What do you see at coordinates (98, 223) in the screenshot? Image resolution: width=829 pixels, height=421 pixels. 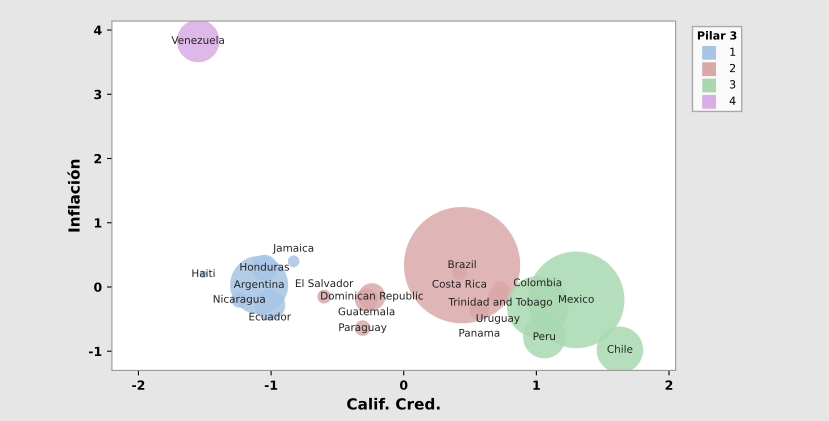 I see `y-tick-label: 1` at bounding box center [98, 223].